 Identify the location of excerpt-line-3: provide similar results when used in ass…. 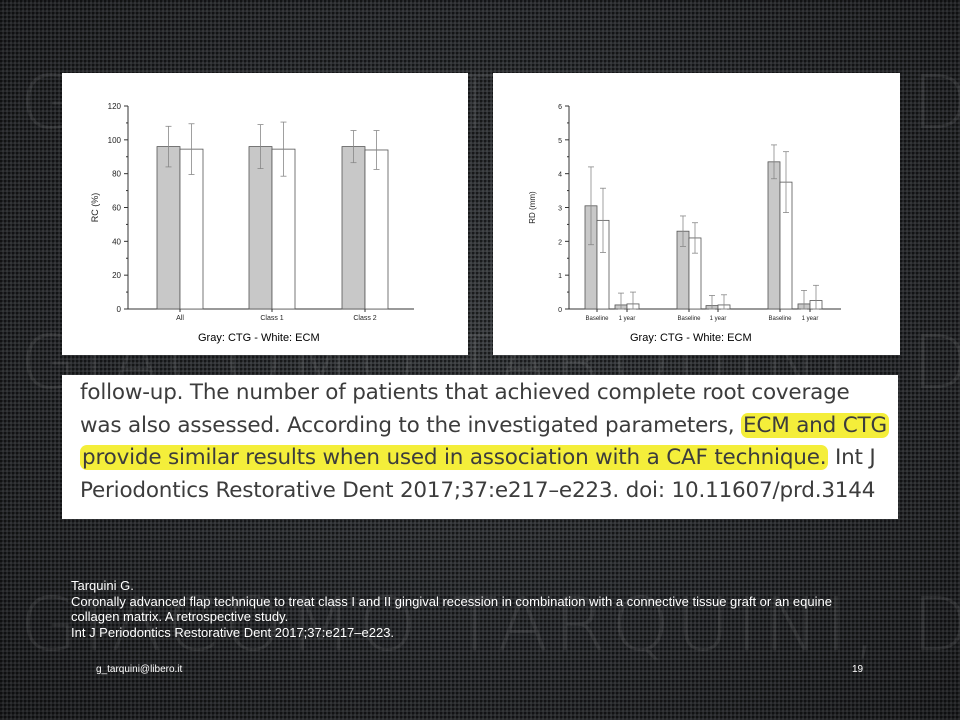
(488, 458).